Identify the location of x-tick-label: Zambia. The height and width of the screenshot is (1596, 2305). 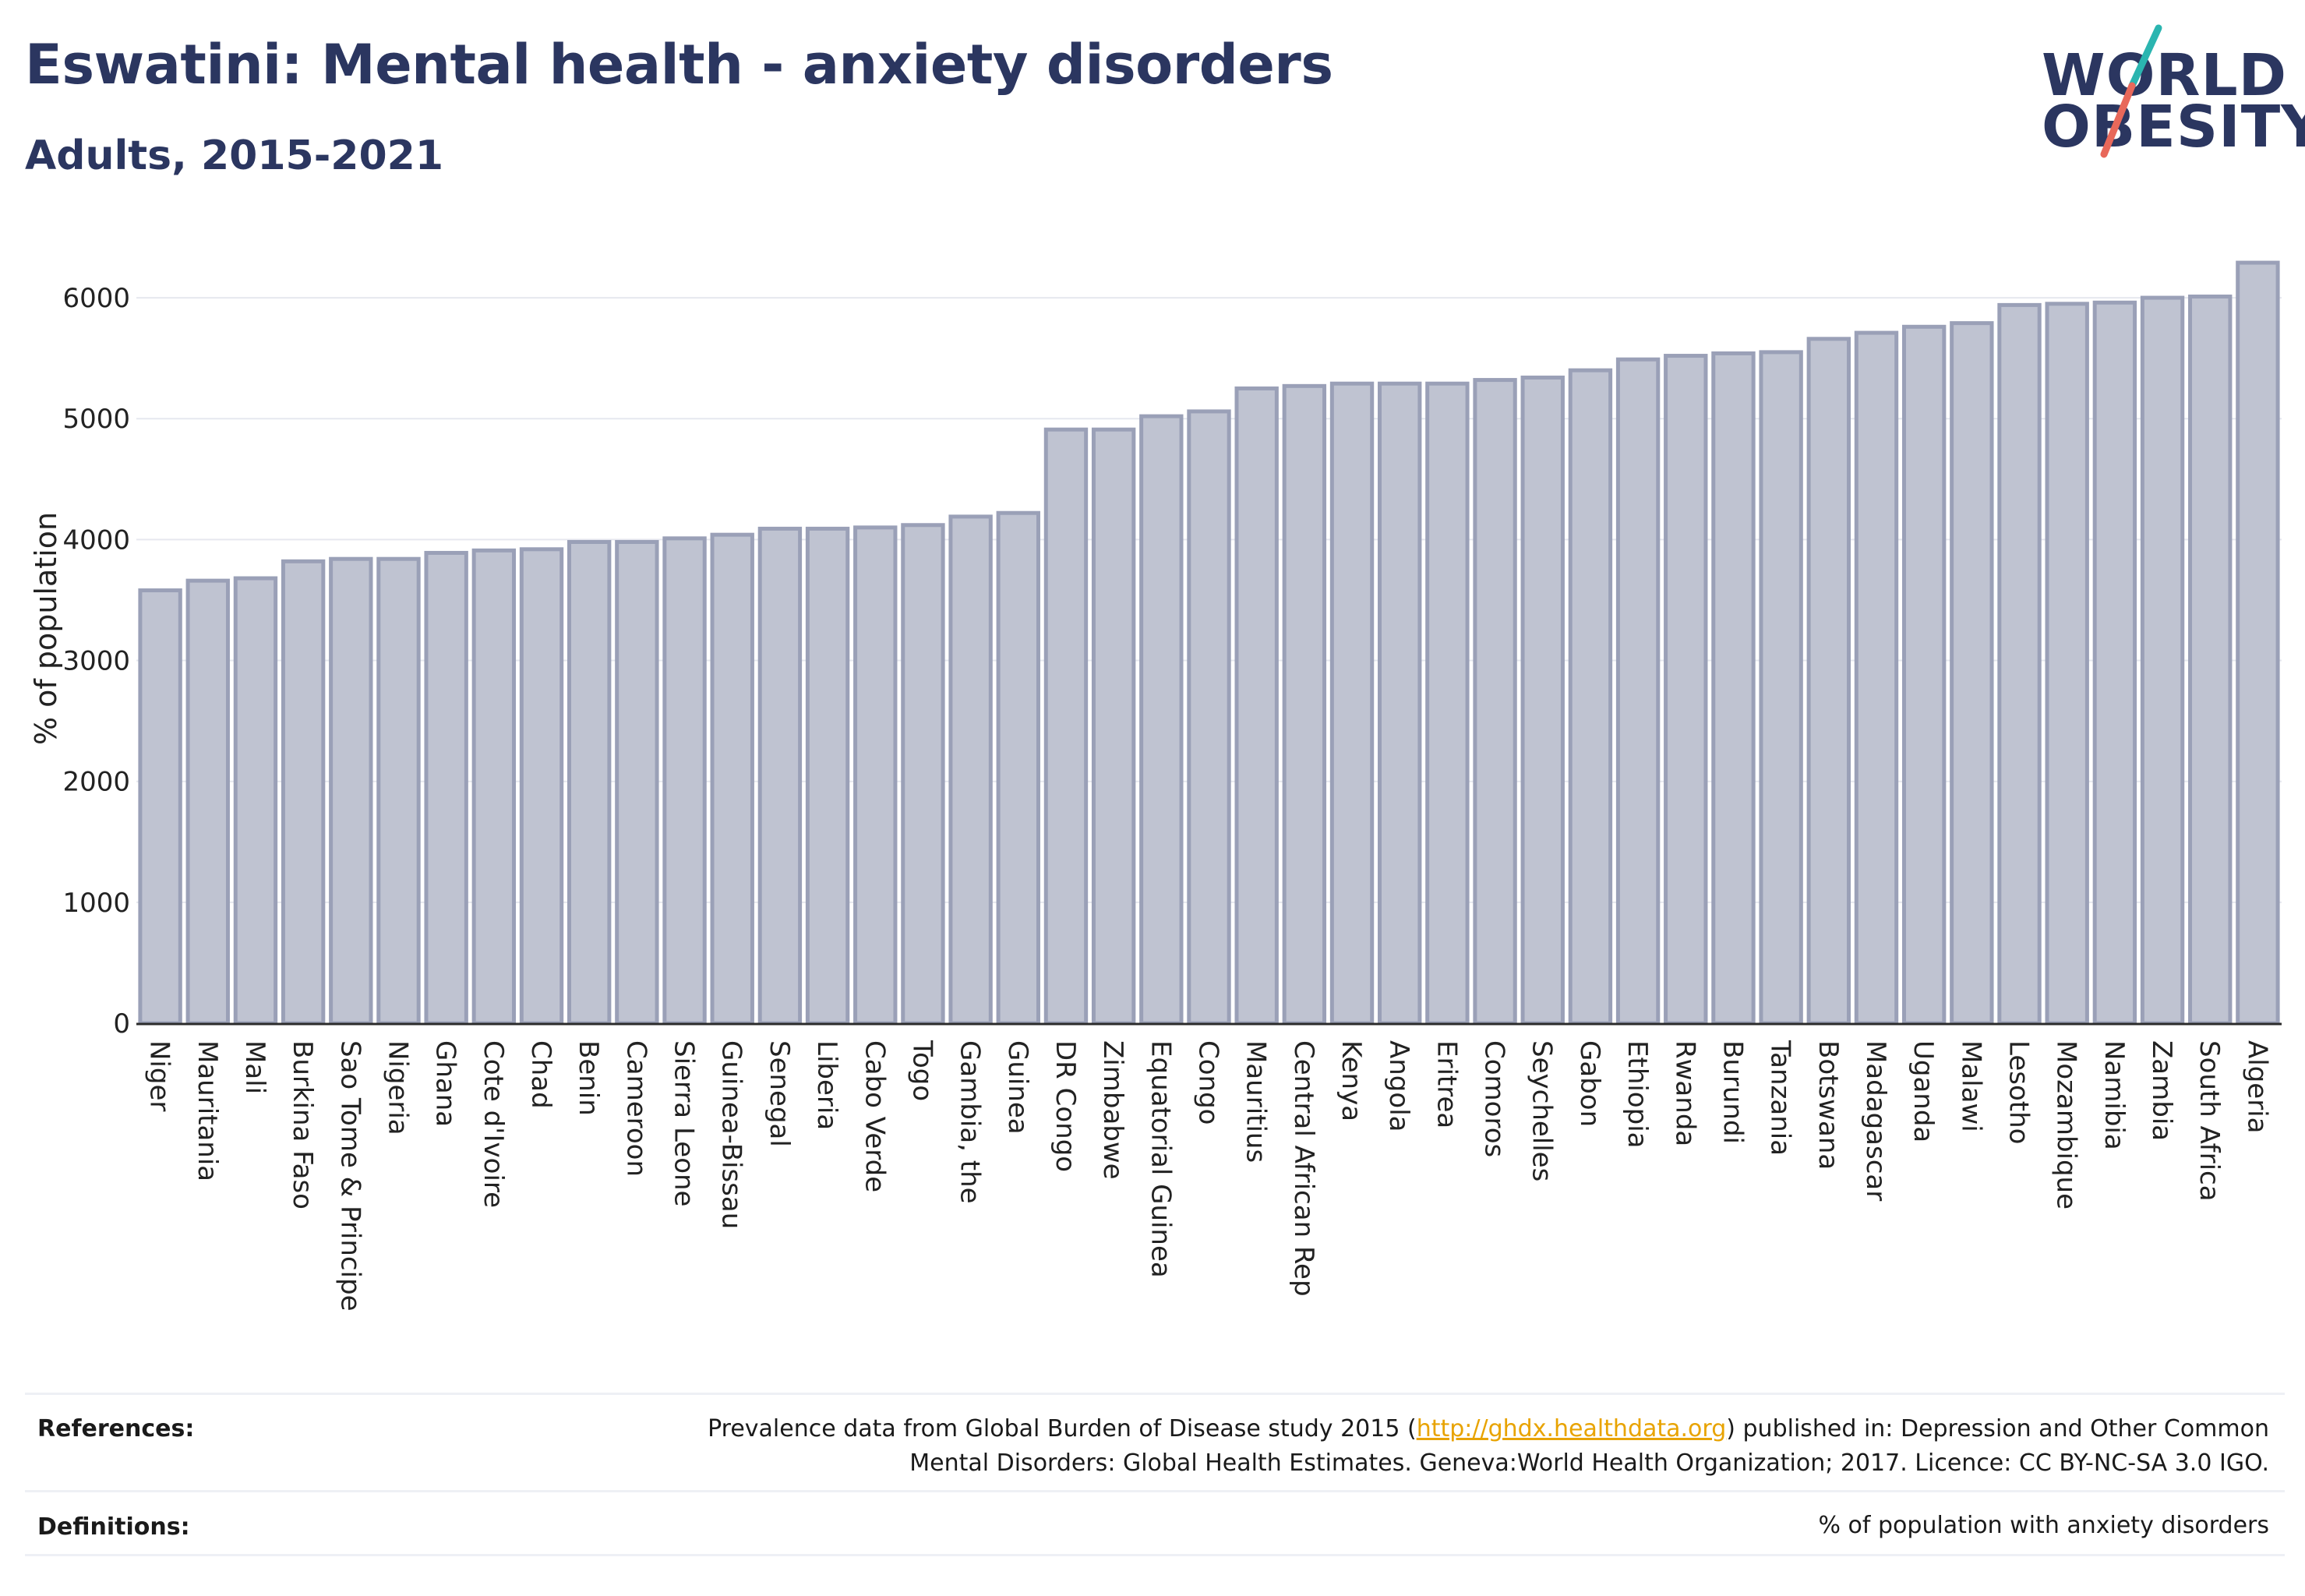
(2161, 1090).